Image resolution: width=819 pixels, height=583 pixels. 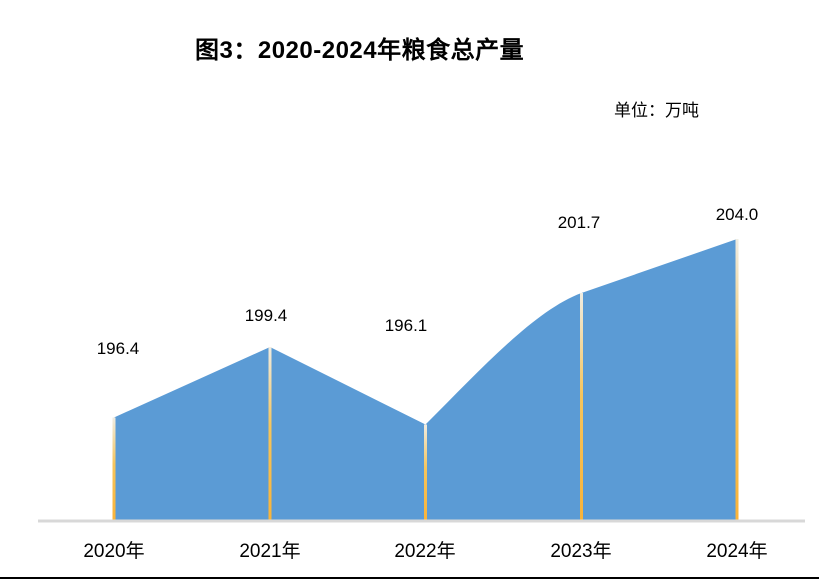 I want to click on unit-label: 单位：万吨, so click(x=656, y=110).